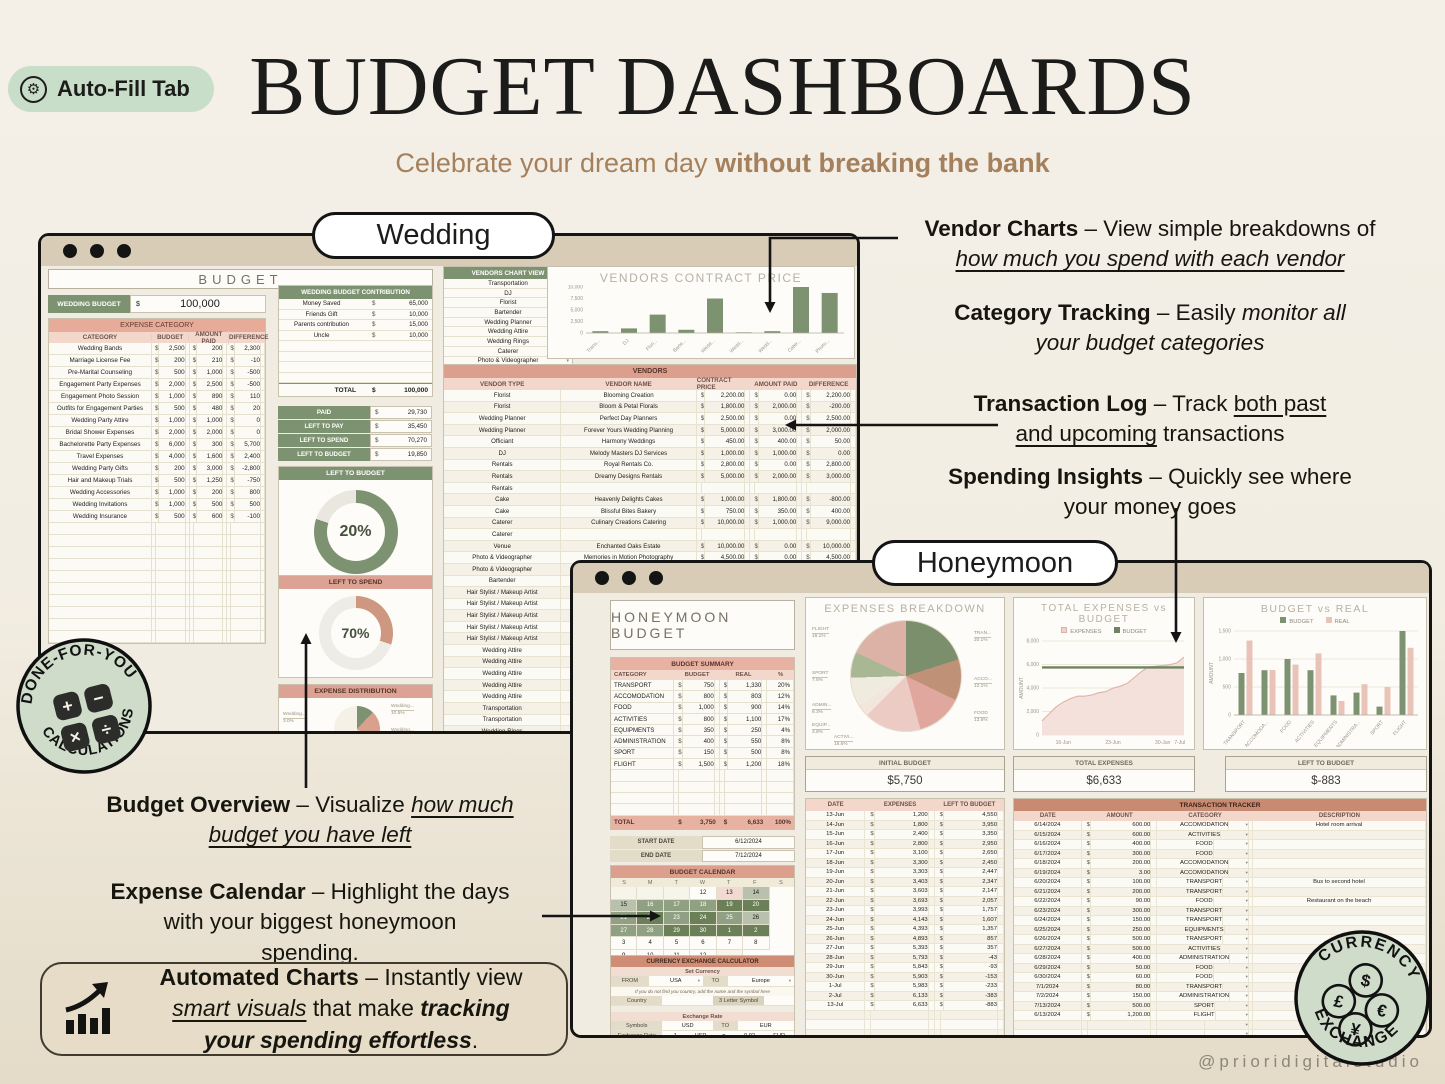  I want to click on table-row: FOOD $1,000 $900 14%, so click(702, 708).